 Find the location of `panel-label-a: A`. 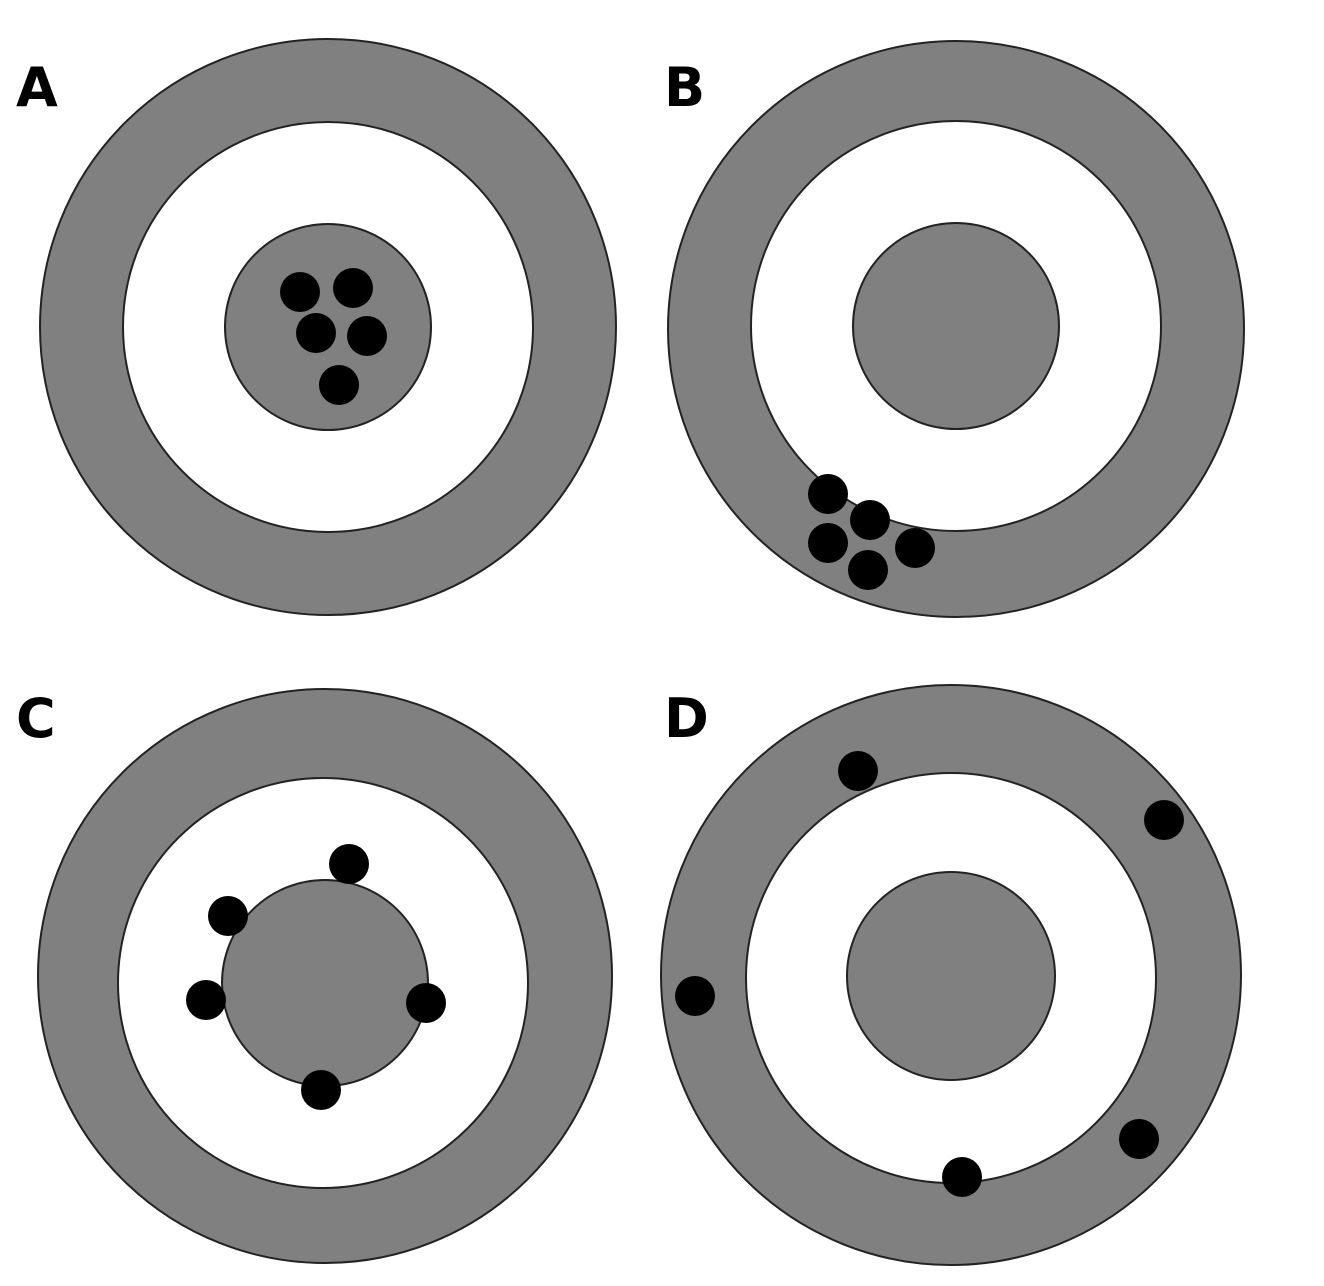

panel-label-a: A is located at coordinates (37, 87).